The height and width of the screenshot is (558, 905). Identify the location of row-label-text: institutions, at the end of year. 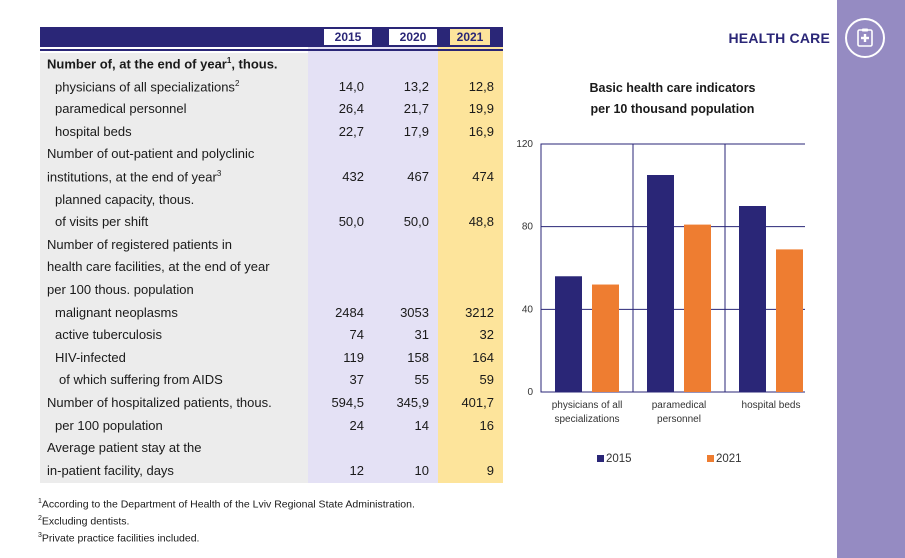
(132, 177).